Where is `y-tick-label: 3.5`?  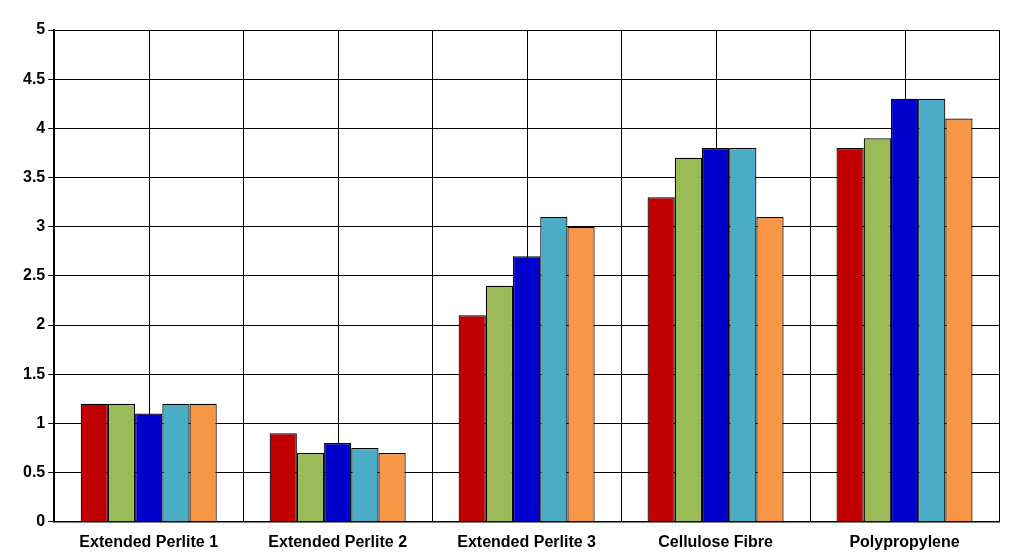 y-tick-label: 3.5 is located at coordinates (34, 176).